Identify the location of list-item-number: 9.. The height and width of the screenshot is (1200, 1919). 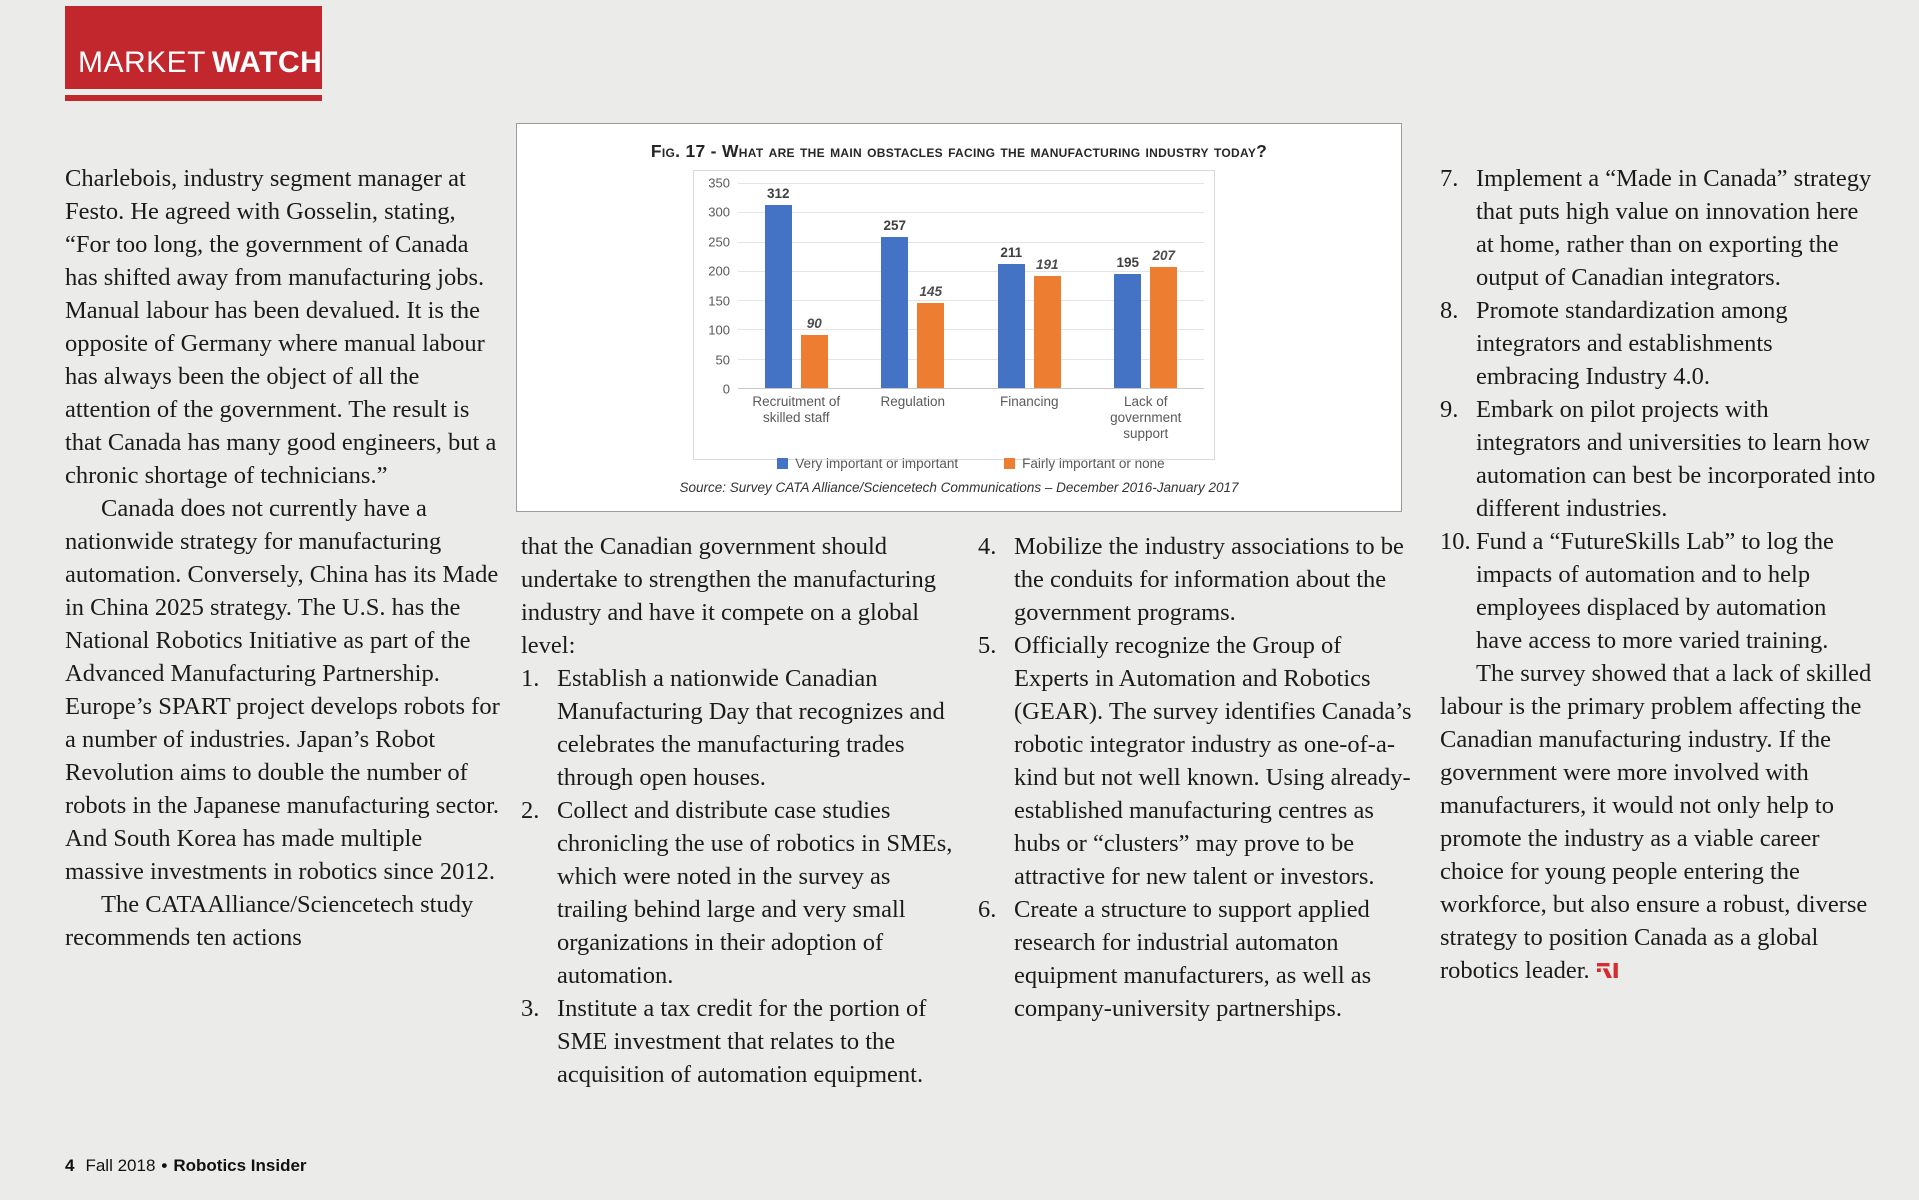
(1449, 409).